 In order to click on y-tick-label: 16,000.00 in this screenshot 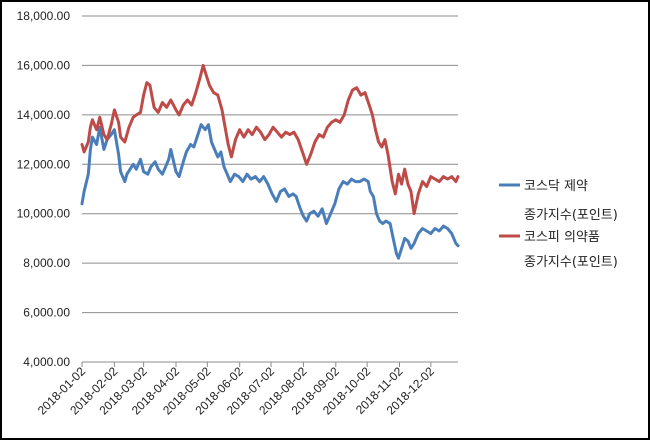, I will do `click(44, 65)`.